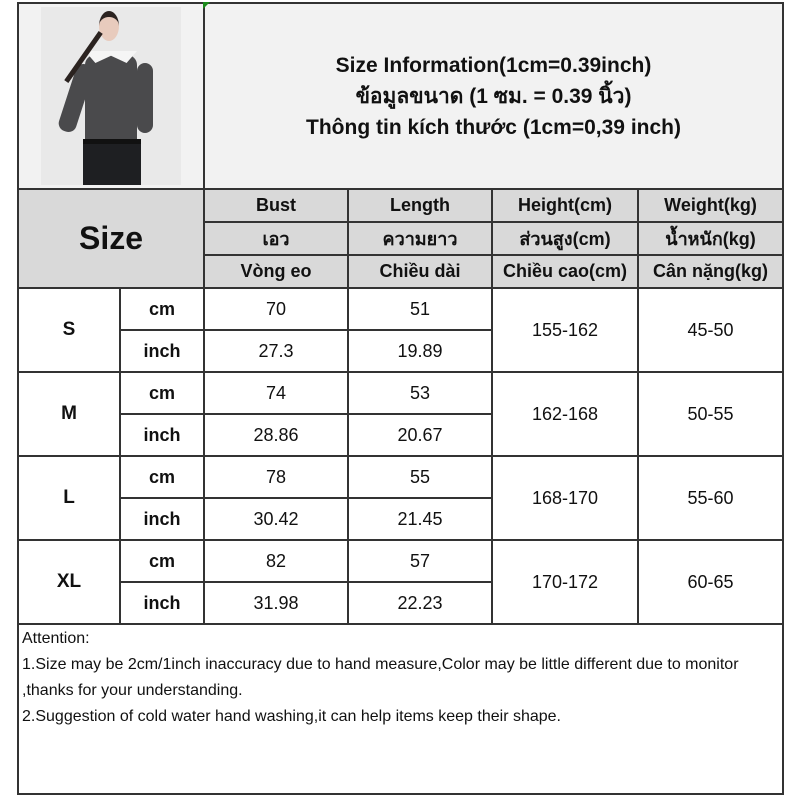 The height and width of the screenshot is (800, 800). Describe the element at coordinates (56, 638) in the screenshot. I see `notes-heading: Attention:` at that location.